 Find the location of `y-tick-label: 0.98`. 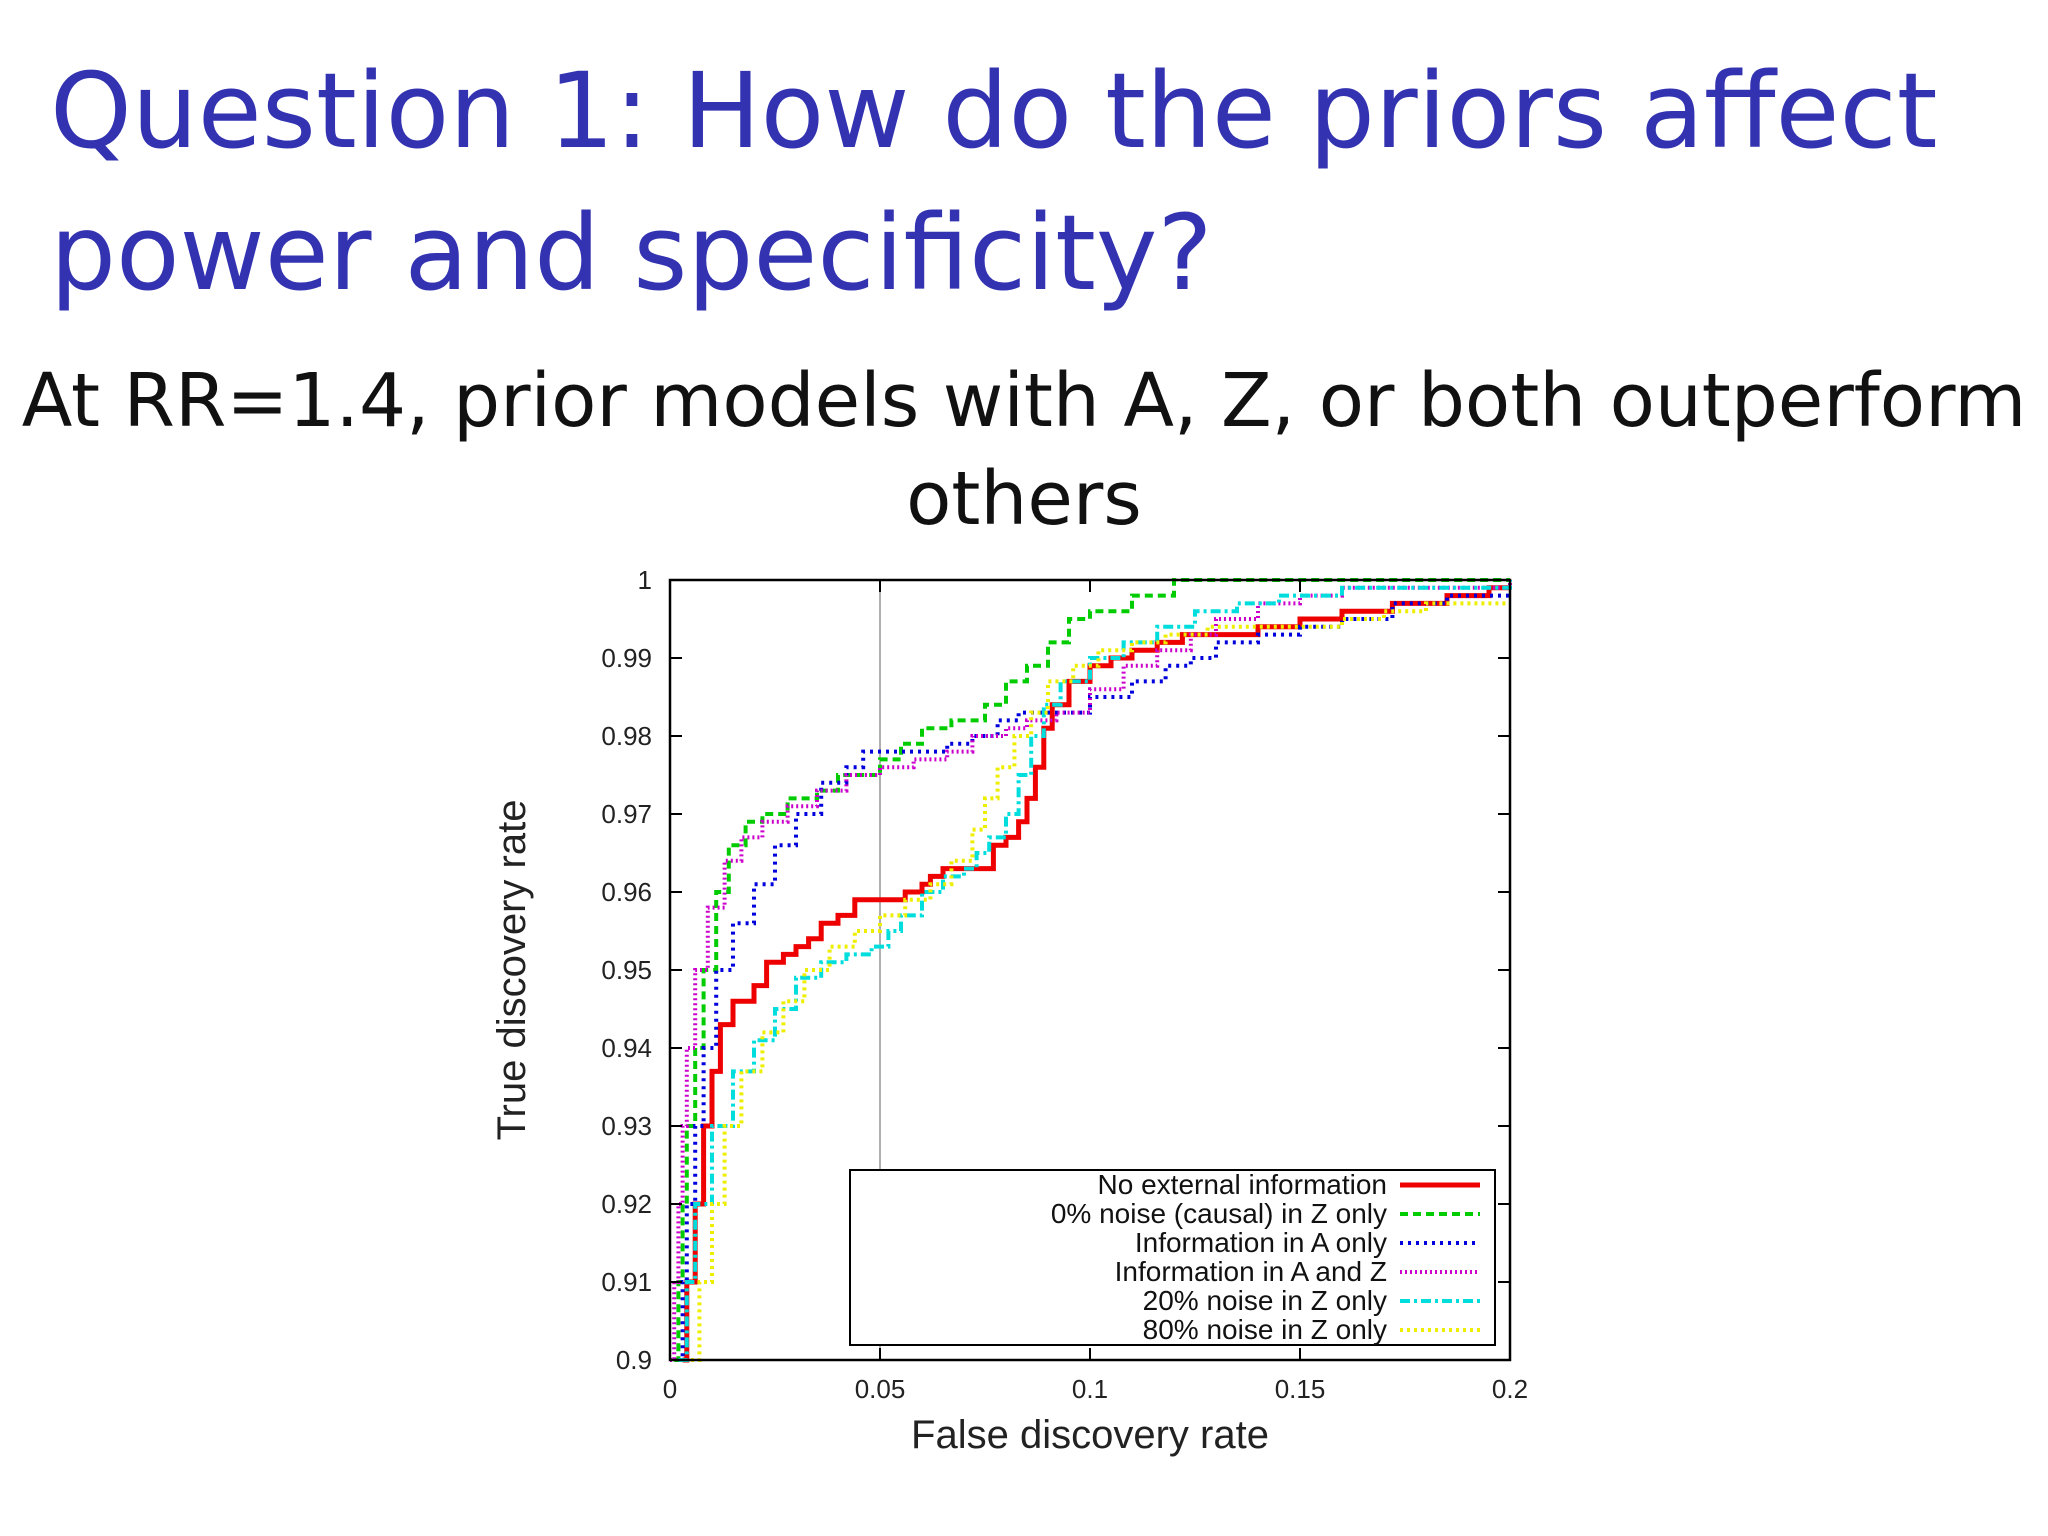

y-tick-label: 0.98 is located at coordinates (626, 736).